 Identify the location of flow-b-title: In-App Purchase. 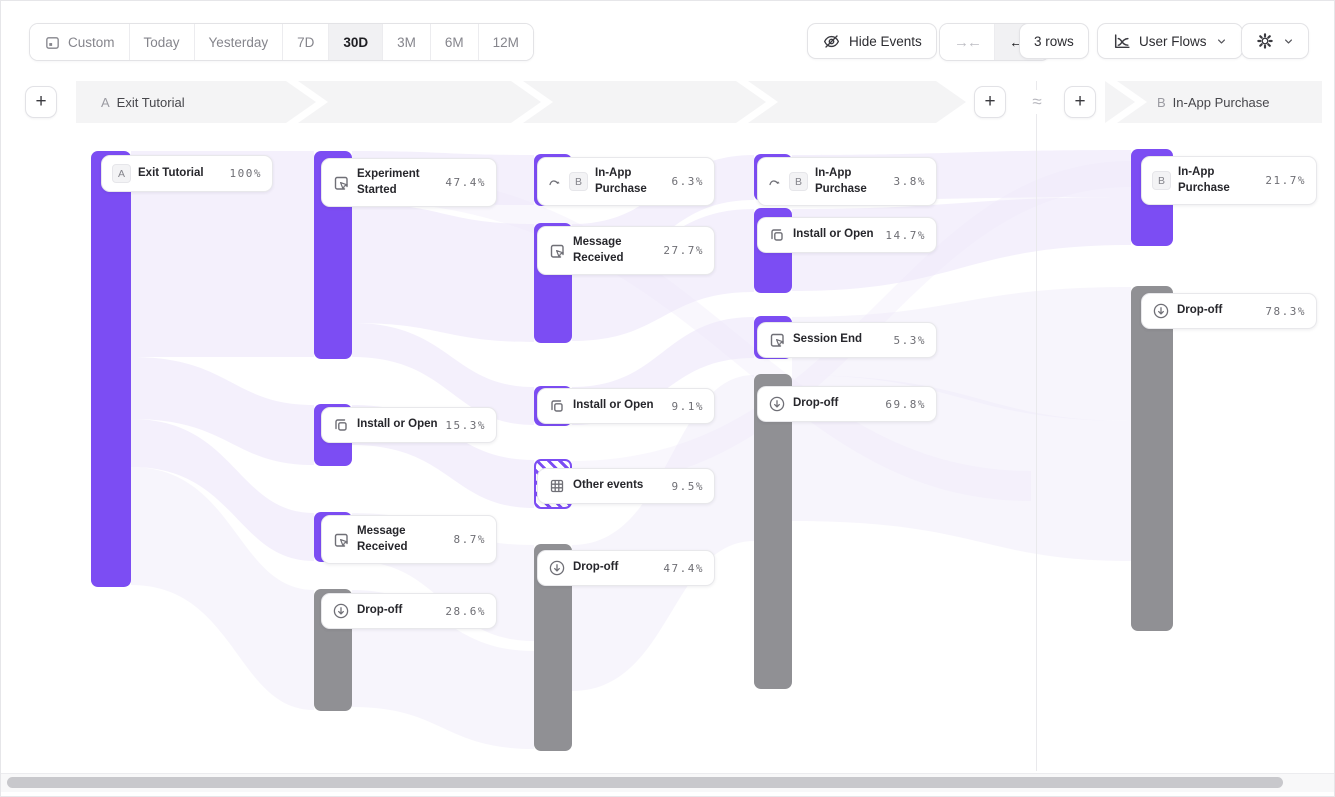
(1221, 102).